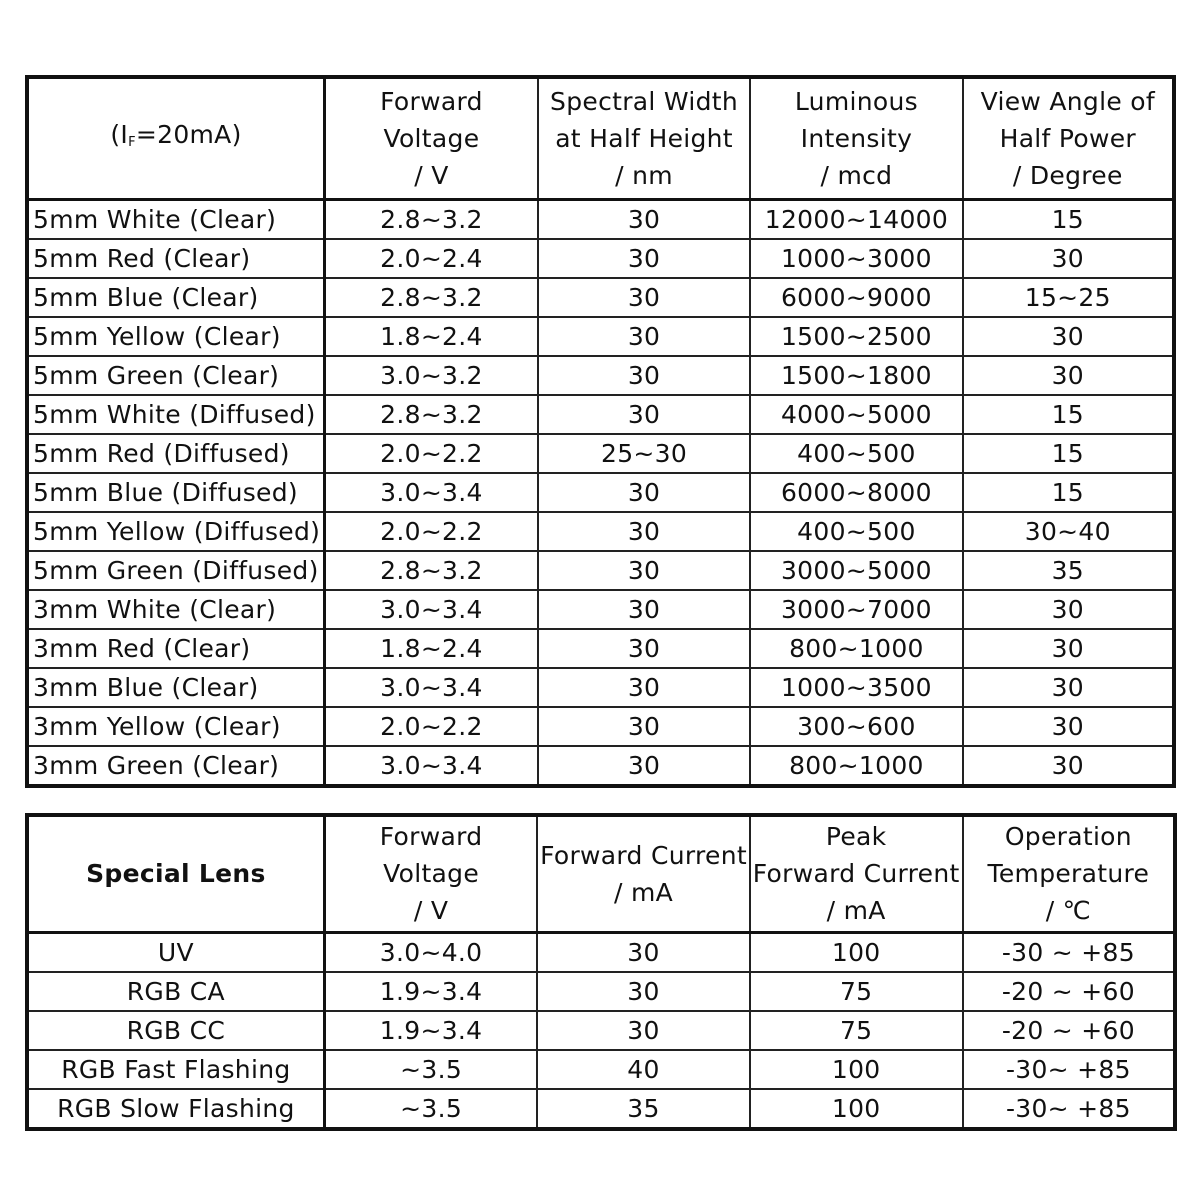 The width and height of the screenshot is (1200, 1200). What do you see at coordinates (856, 336) in the screenshot?
I see `cell: 1500~2500` at bounding box center [856, 336].